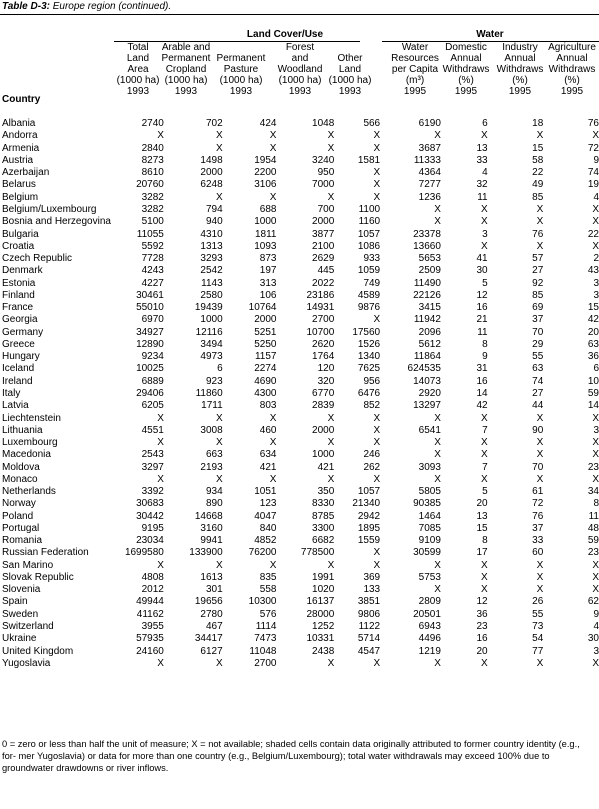 Image resolution: width=599 pixels, height=809 pixels. I want to click on value-cell: 2543, so click(152, 455).